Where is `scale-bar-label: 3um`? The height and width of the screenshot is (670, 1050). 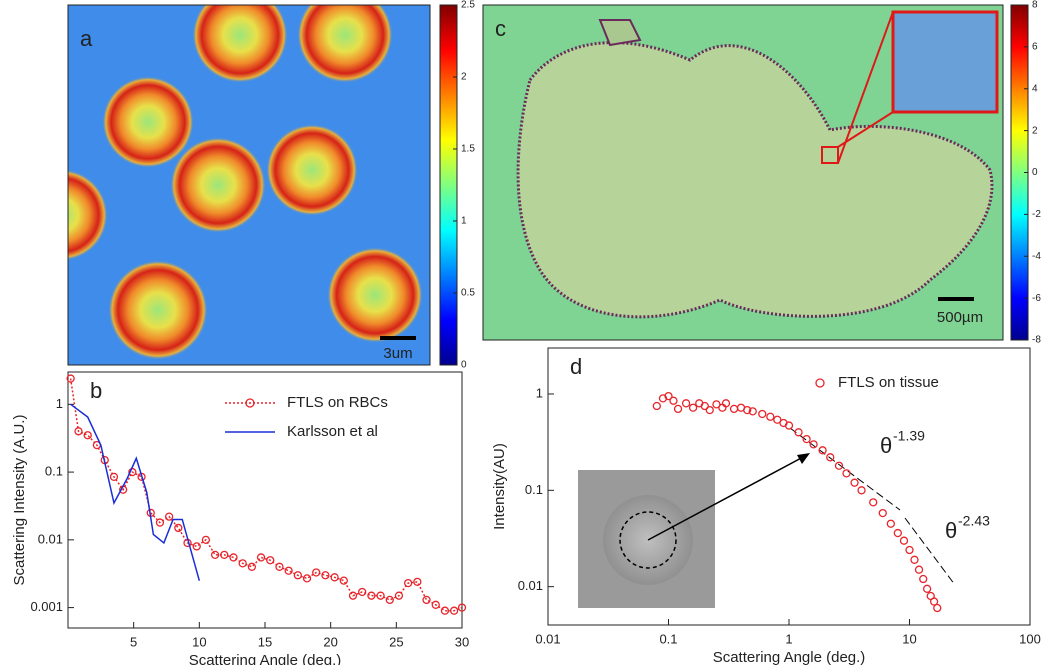 scale-bar-label: 3um is located at coordinates (397, 353).